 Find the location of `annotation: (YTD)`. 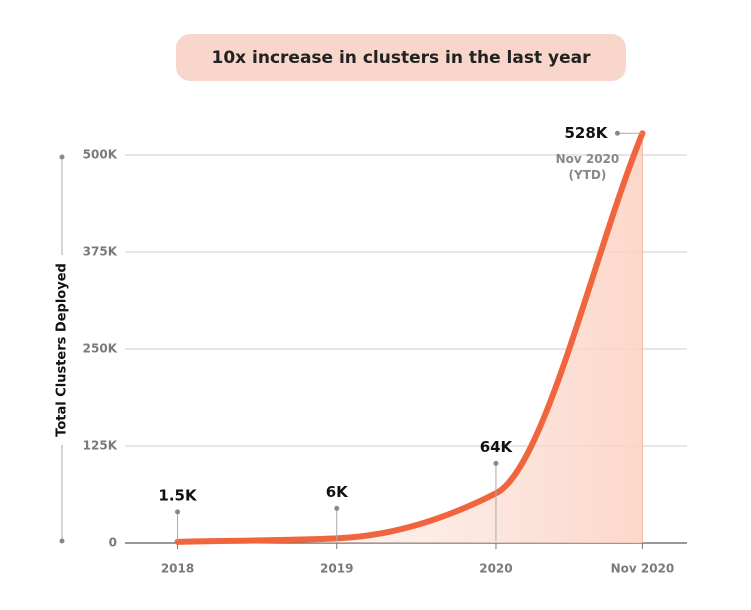

annotation: (YTD) is located at coordinates (588, 175).